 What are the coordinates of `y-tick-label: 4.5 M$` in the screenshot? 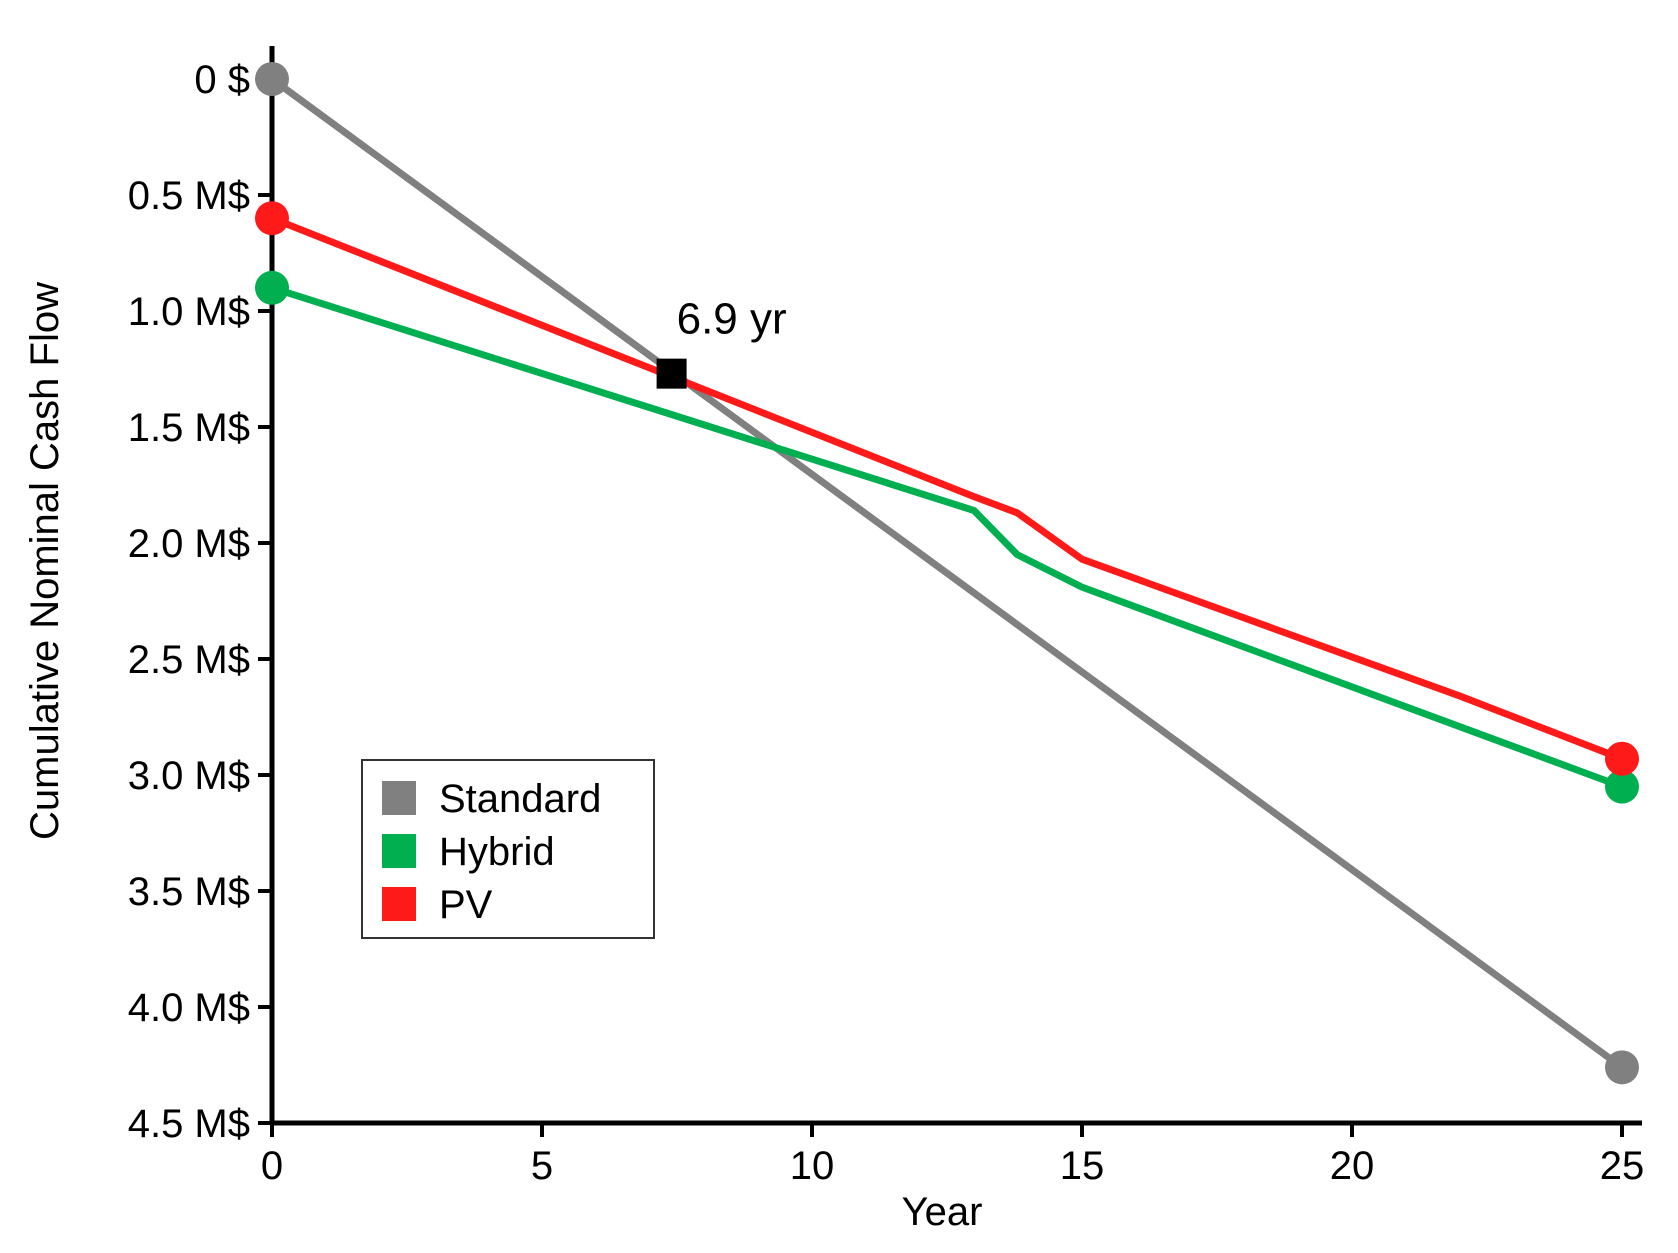 It's located at (189, 1124).